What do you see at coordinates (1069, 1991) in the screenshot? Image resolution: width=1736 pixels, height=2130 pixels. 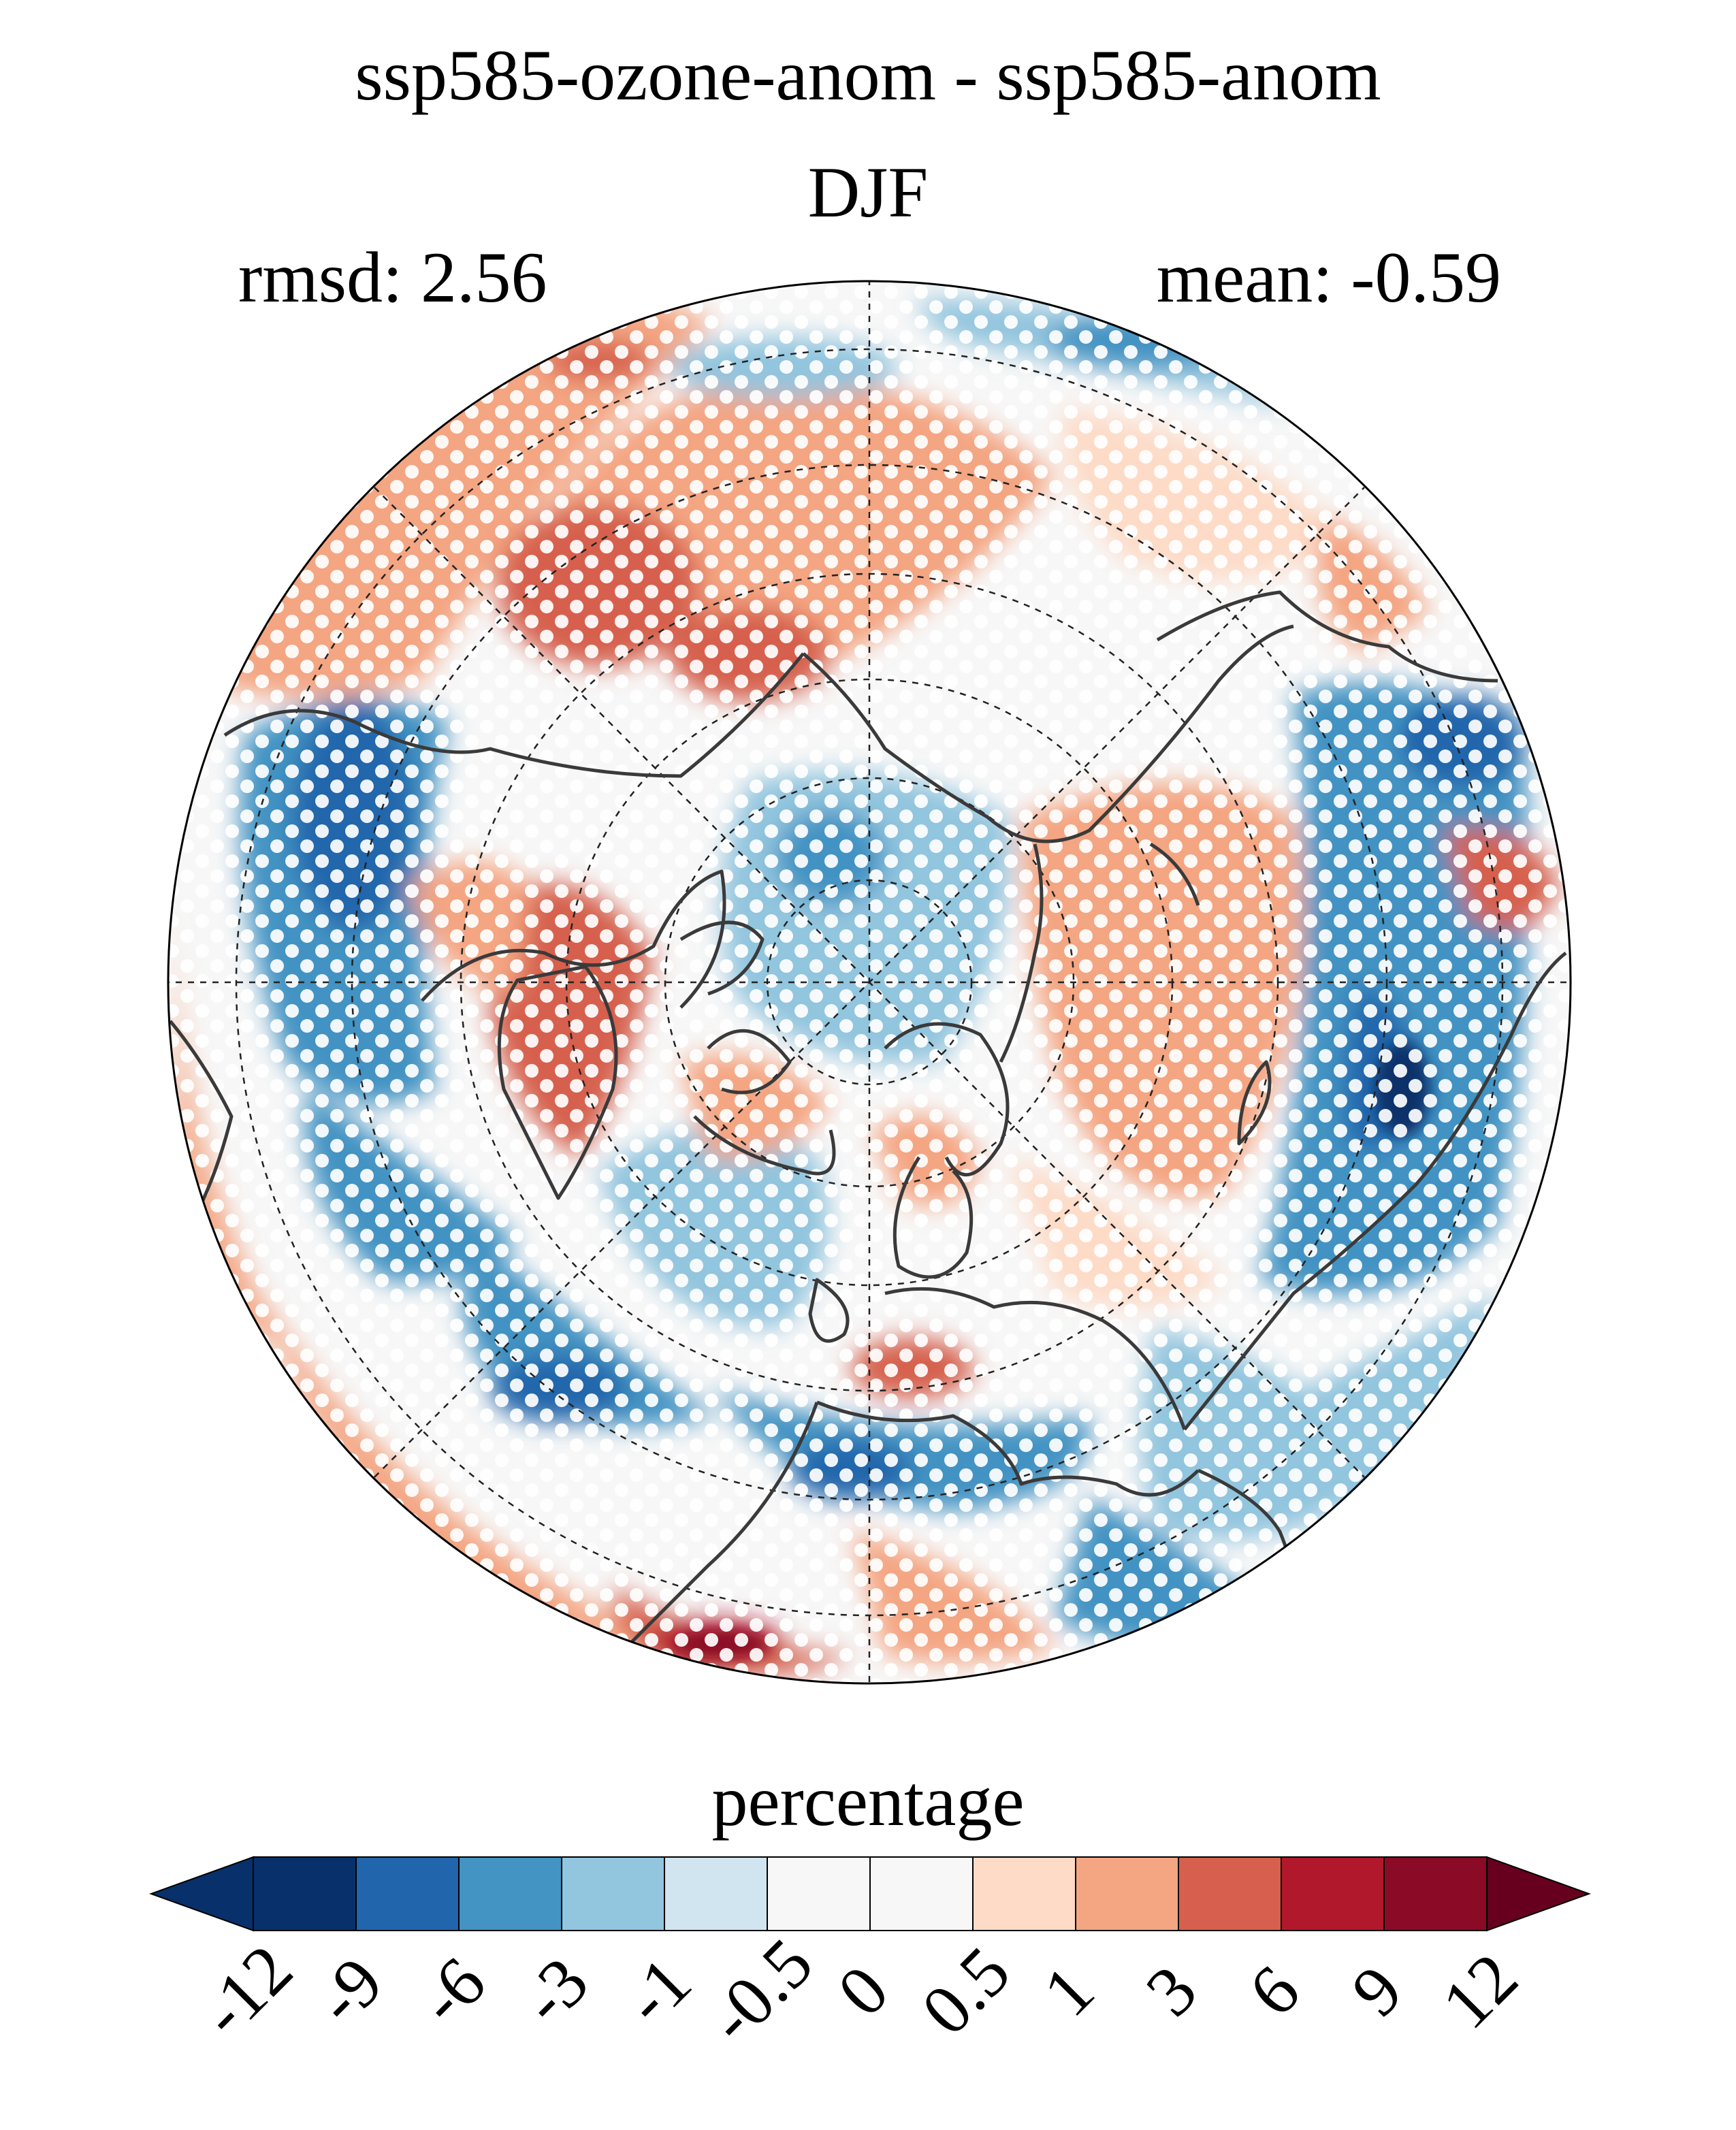 I see `colorbar-tick-label: 1` at bounding box center [1069, 1991].